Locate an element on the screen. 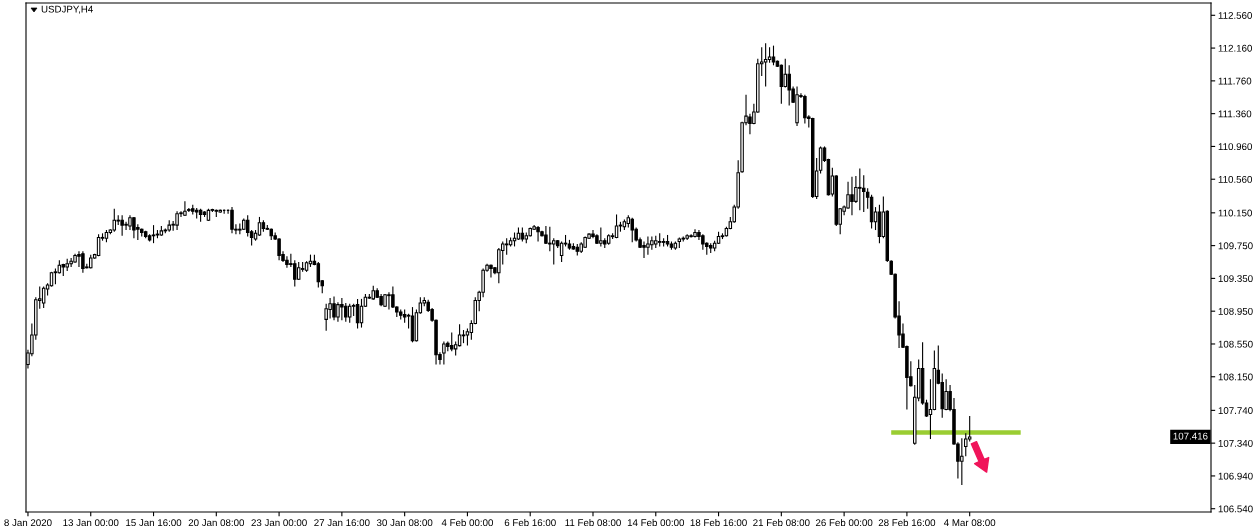  y-tick-label: 112.560 is located at coordinates (1235, 15).